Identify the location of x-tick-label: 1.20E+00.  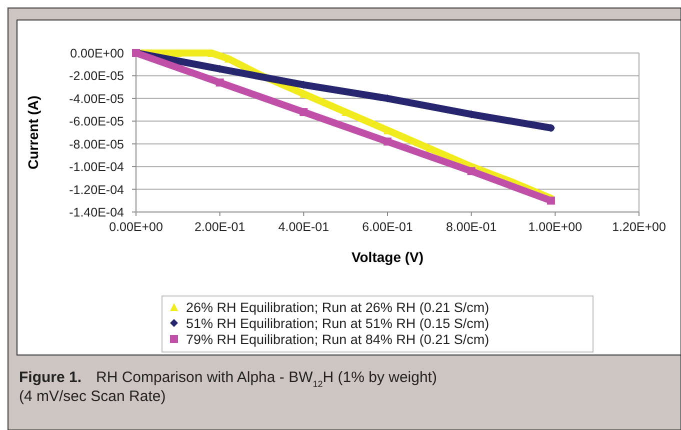
(639, 227).